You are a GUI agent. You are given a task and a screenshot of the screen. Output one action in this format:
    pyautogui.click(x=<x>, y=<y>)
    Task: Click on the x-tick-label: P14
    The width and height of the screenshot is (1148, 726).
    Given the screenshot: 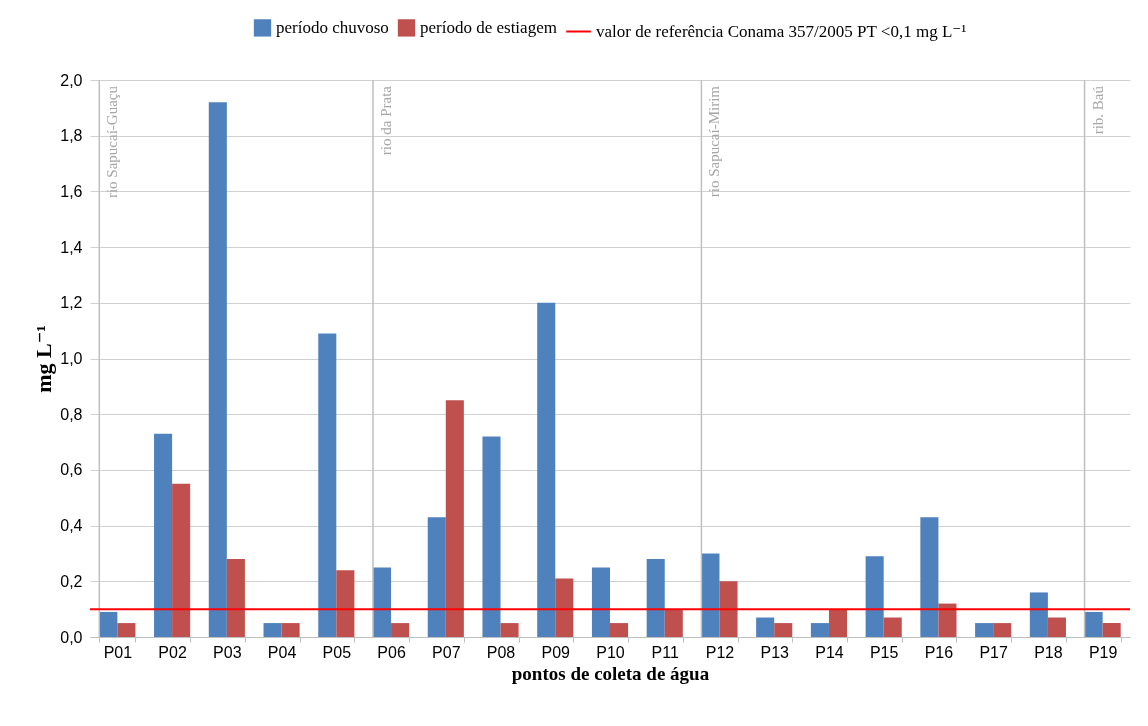 What is the action you would take?
    pyautogui.click(x=829, y=652)
    